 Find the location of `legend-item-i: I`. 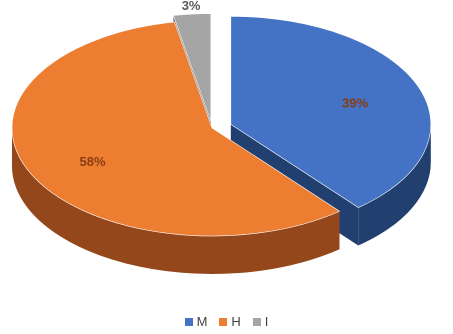

legend-item-i: I is located at coordinates (260, 321).